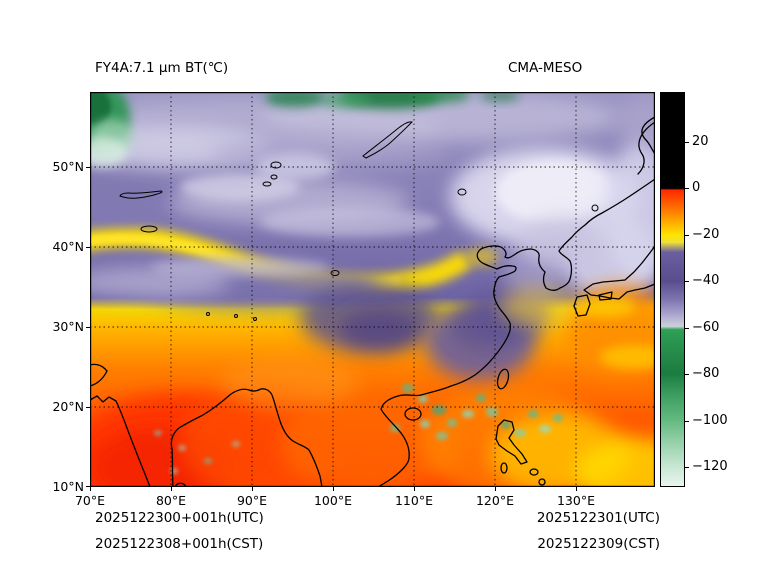 This screenshot has width=764, height=573. What do you see at coordinates (68, 486) in the screenshot?
I see `y-tick-label: 10°N` at bounding box center [68, 486].